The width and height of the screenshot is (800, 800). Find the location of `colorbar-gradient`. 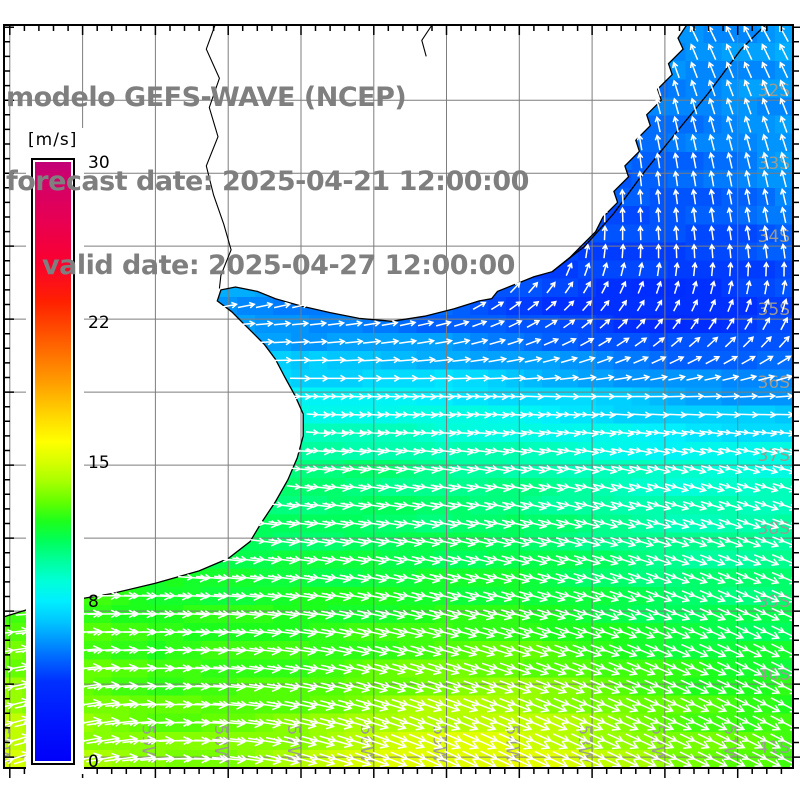

colorbar-gradient is located at coordinates (53, 461).